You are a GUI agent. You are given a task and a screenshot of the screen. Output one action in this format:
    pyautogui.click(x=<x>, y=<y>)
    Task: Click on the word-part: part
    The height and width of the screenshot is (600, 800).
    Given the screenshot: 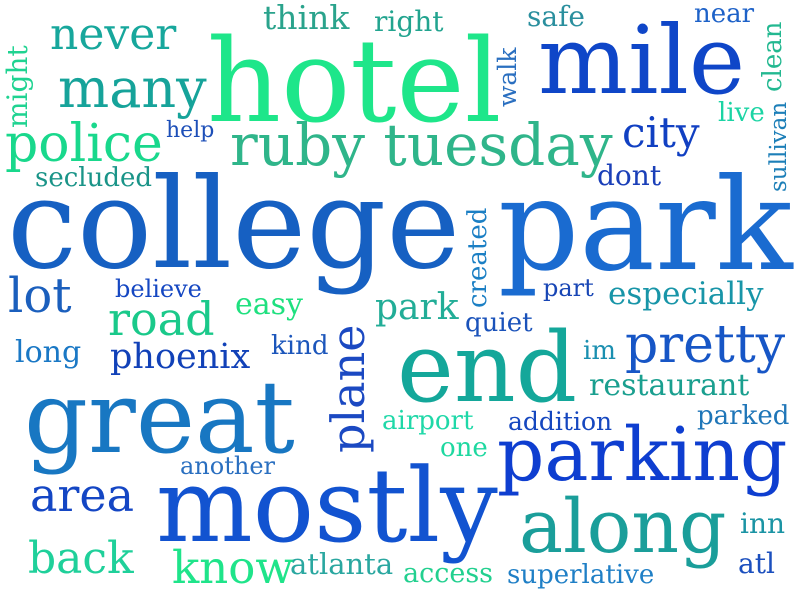 What is the action you would take?
    pyautogui.click(x=568, y=288)
    